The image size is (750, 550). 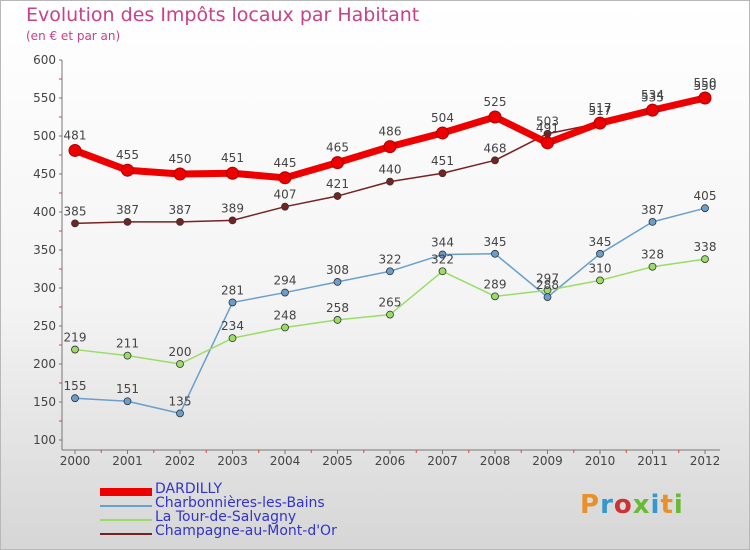 What do you see at coordinates (180, 401) in the screenshot?
I see `data-label: 135` at bounding box center [180, 401].